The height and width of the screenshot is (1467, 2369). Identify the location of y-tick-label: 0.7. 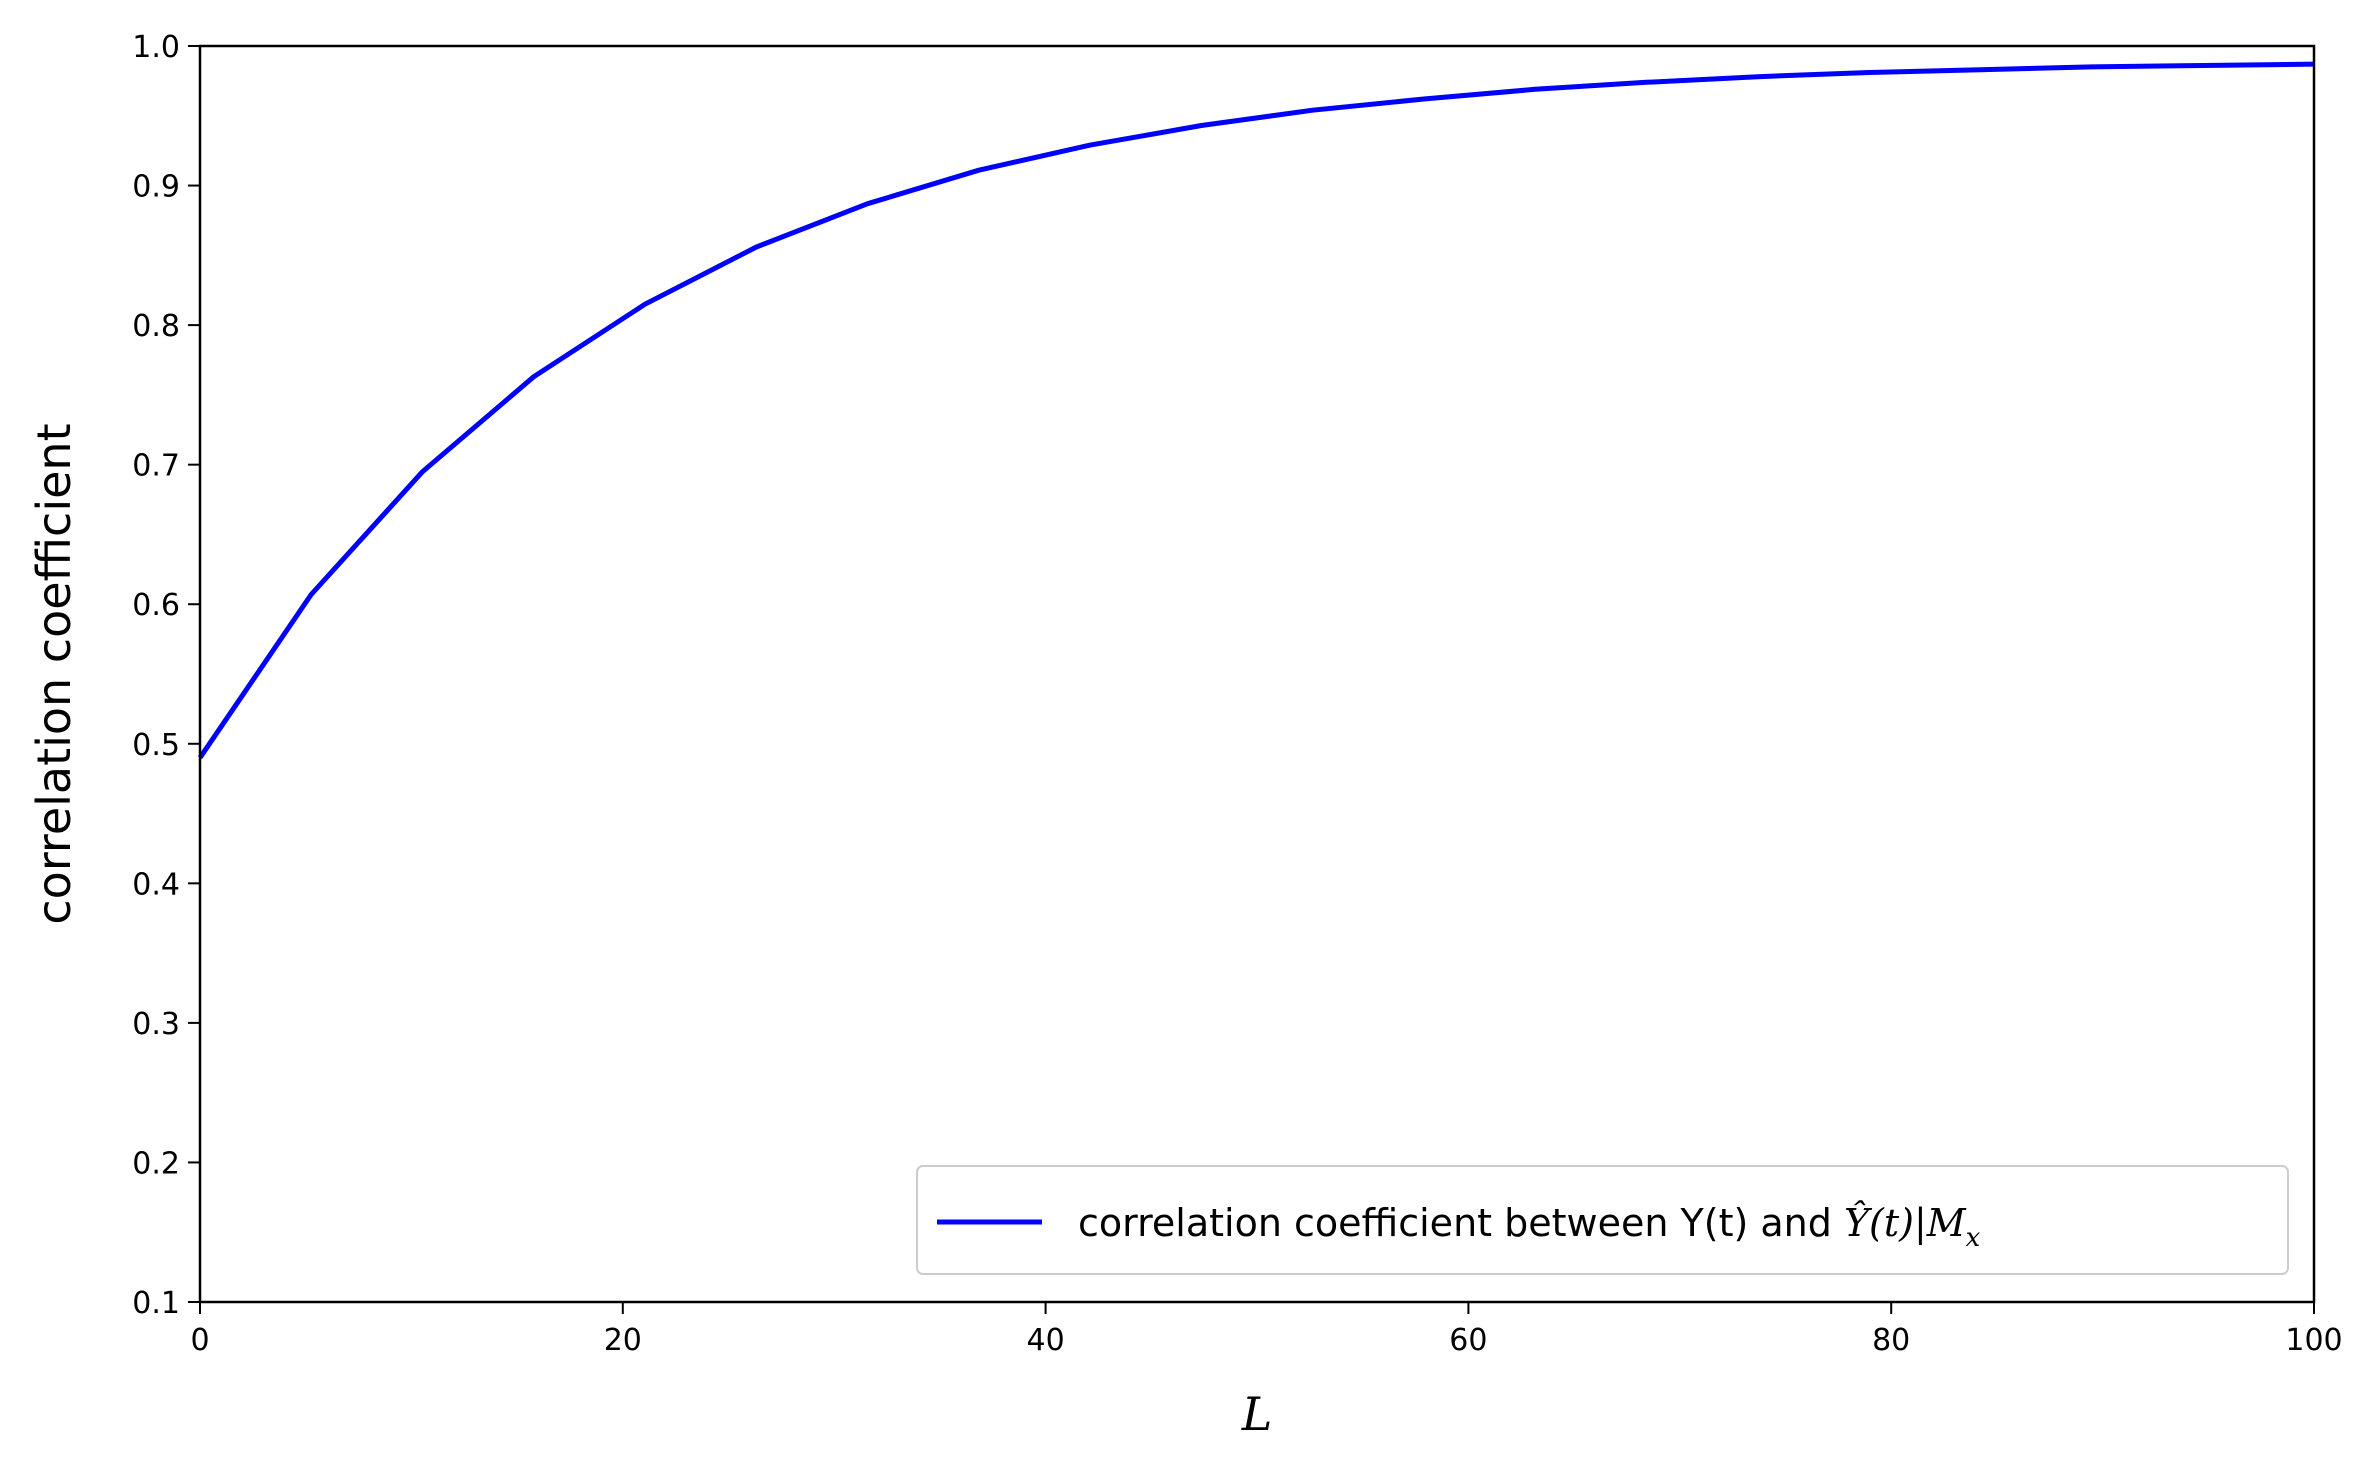
(156, 466).